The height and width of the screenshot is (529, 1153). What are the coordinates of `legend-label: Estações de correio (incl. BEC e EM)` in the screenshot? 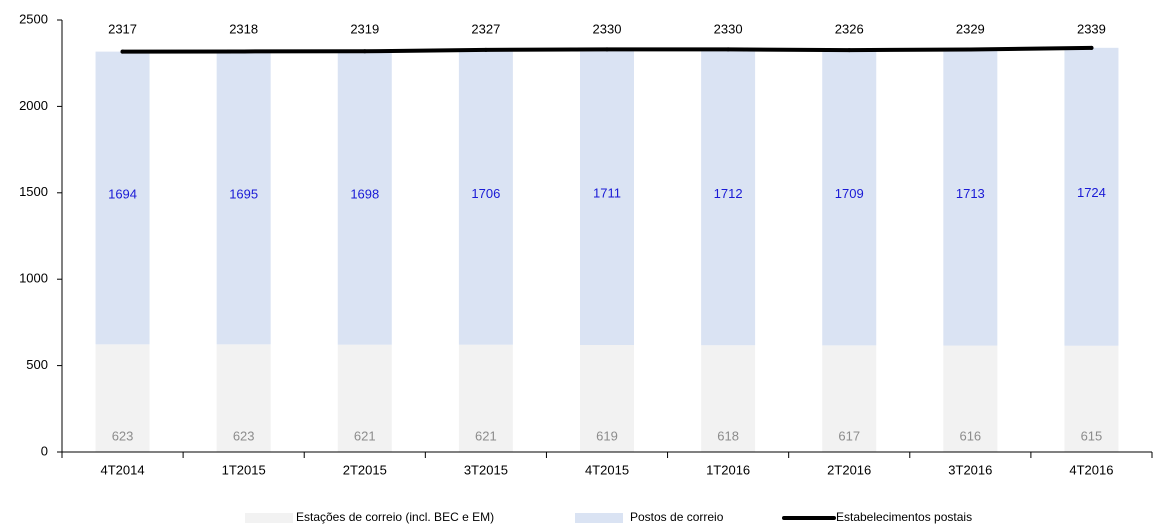 It's located at (395, 517).